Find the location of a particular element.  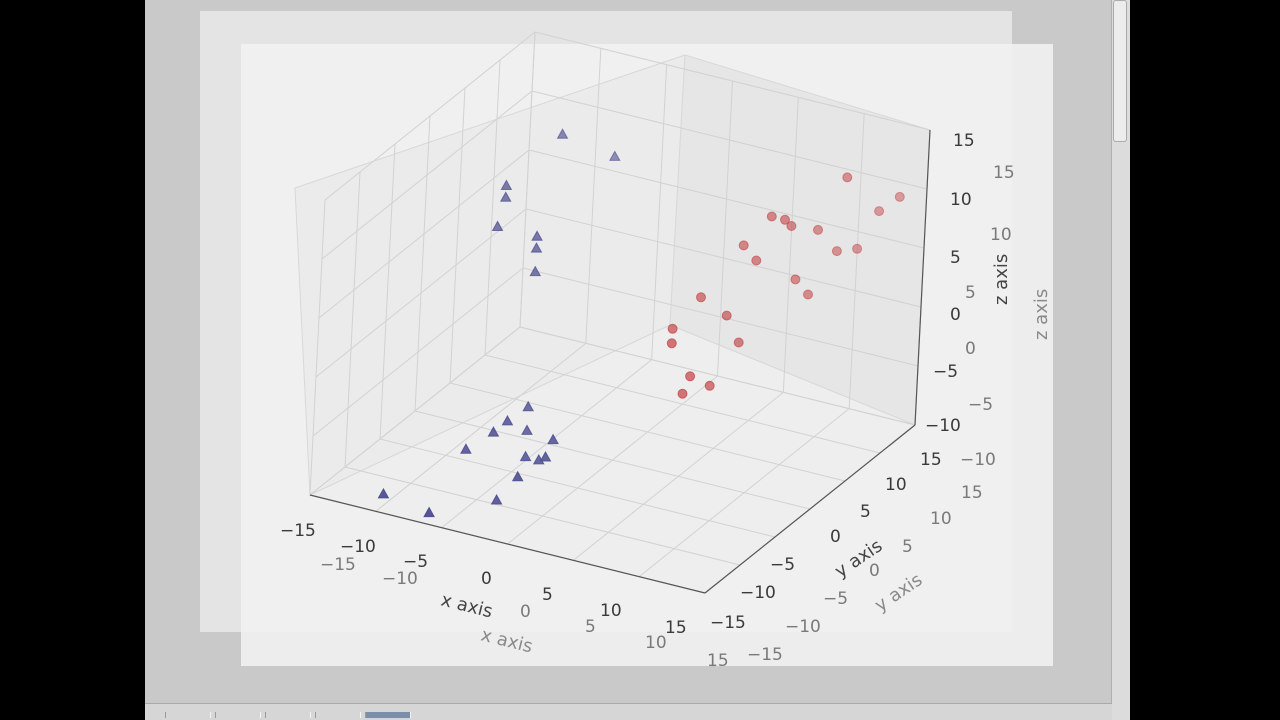

z-tick-label-ghost: −5 is located at coordinates (980, 405).